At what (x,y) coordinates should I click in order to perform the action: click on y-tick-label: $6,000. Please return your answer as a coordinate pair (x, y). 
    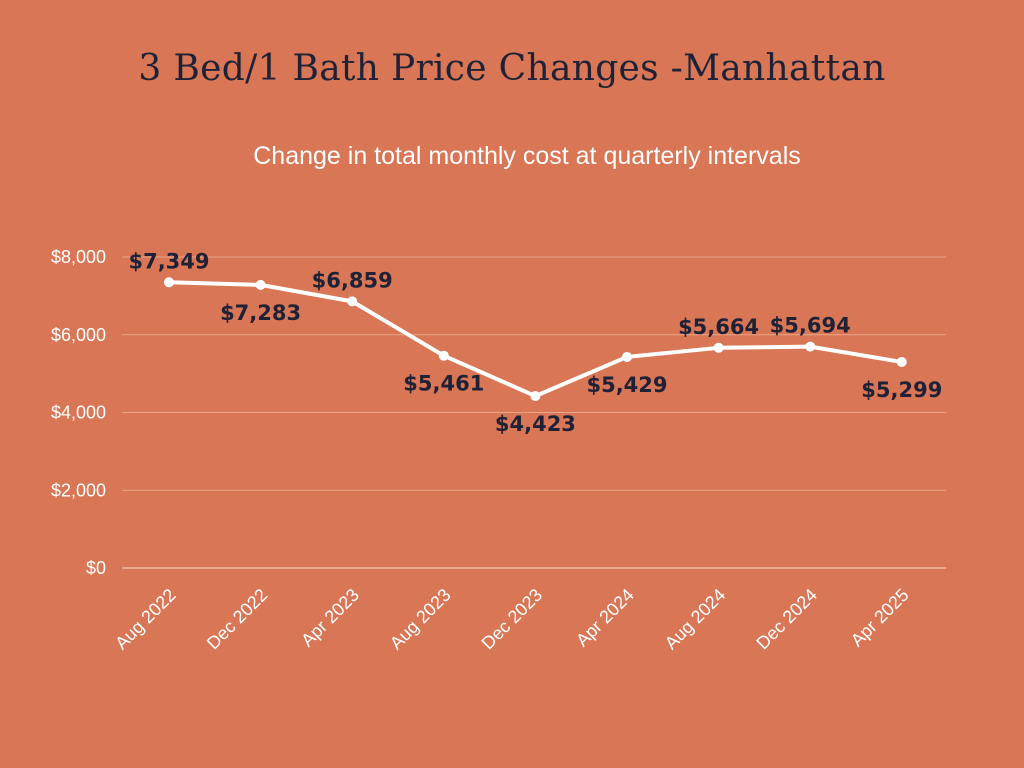
    Looking at the image, I should click on (78, 335).